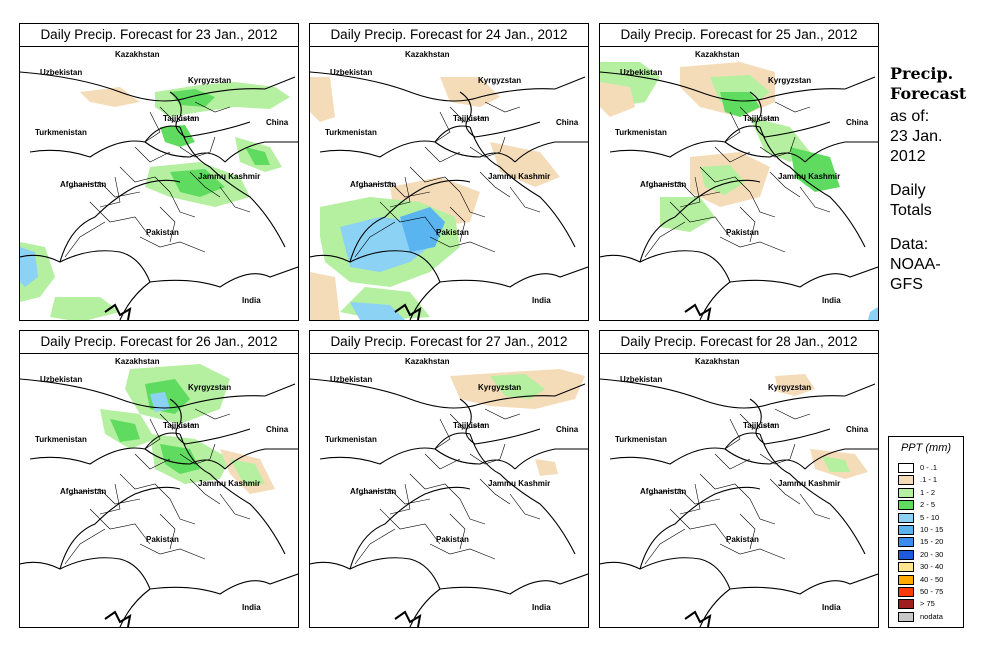 The image size is (983, 649). Describe the element at coordinates (910, 116) in the screenshot. I see `asof-label: as of:` at that location.